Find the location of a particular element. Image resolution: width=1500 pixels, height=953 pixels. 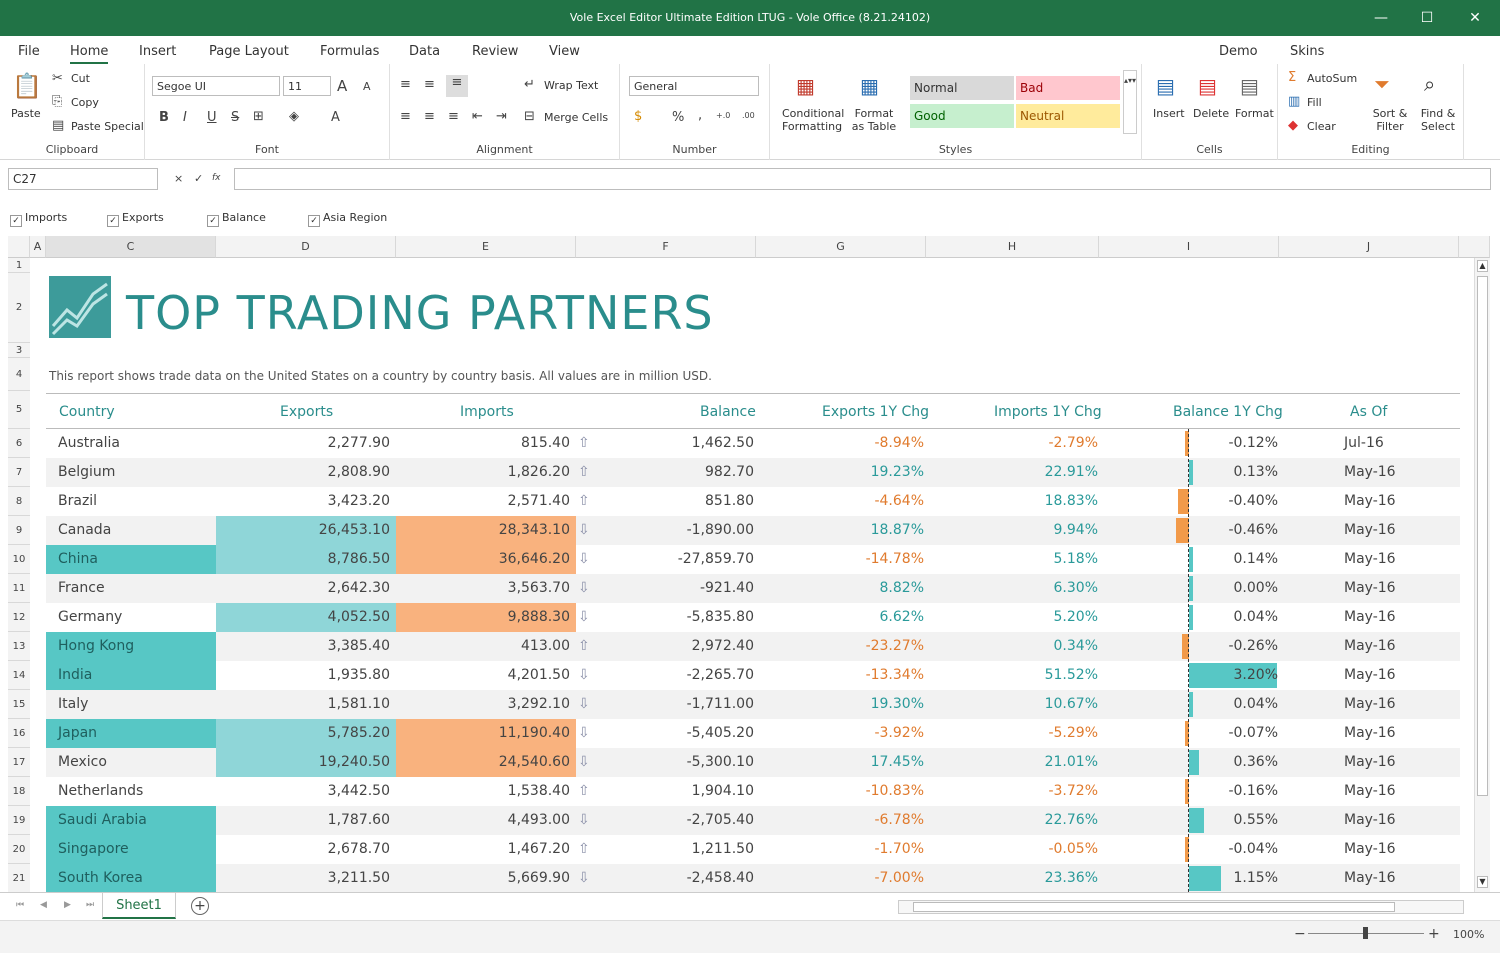

formula-input is located at coordinates (862, 179).